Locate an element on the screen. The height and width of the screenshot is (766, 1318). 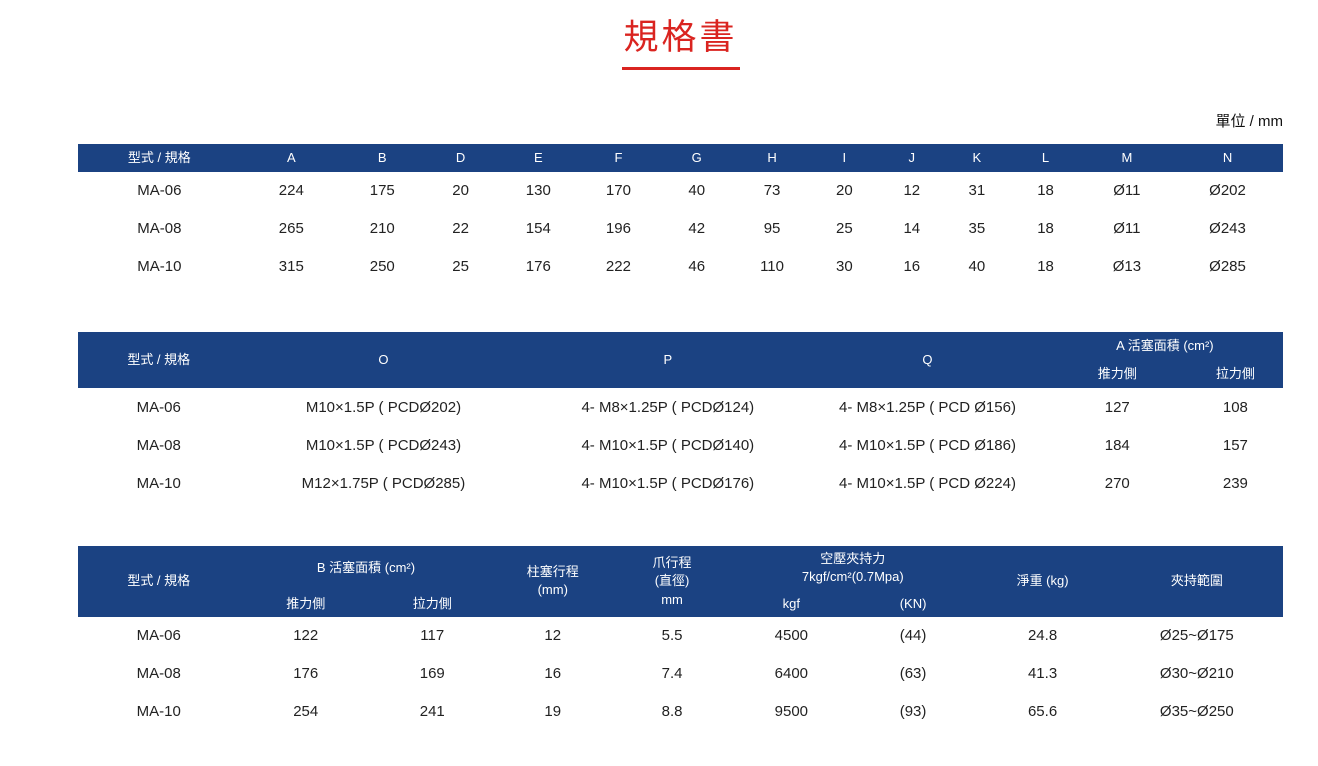
table-row: MA-08 176 169 16 7.4 6400 (63) 41.3 Ø30~Ø210 is located at coordinates (680, 673).